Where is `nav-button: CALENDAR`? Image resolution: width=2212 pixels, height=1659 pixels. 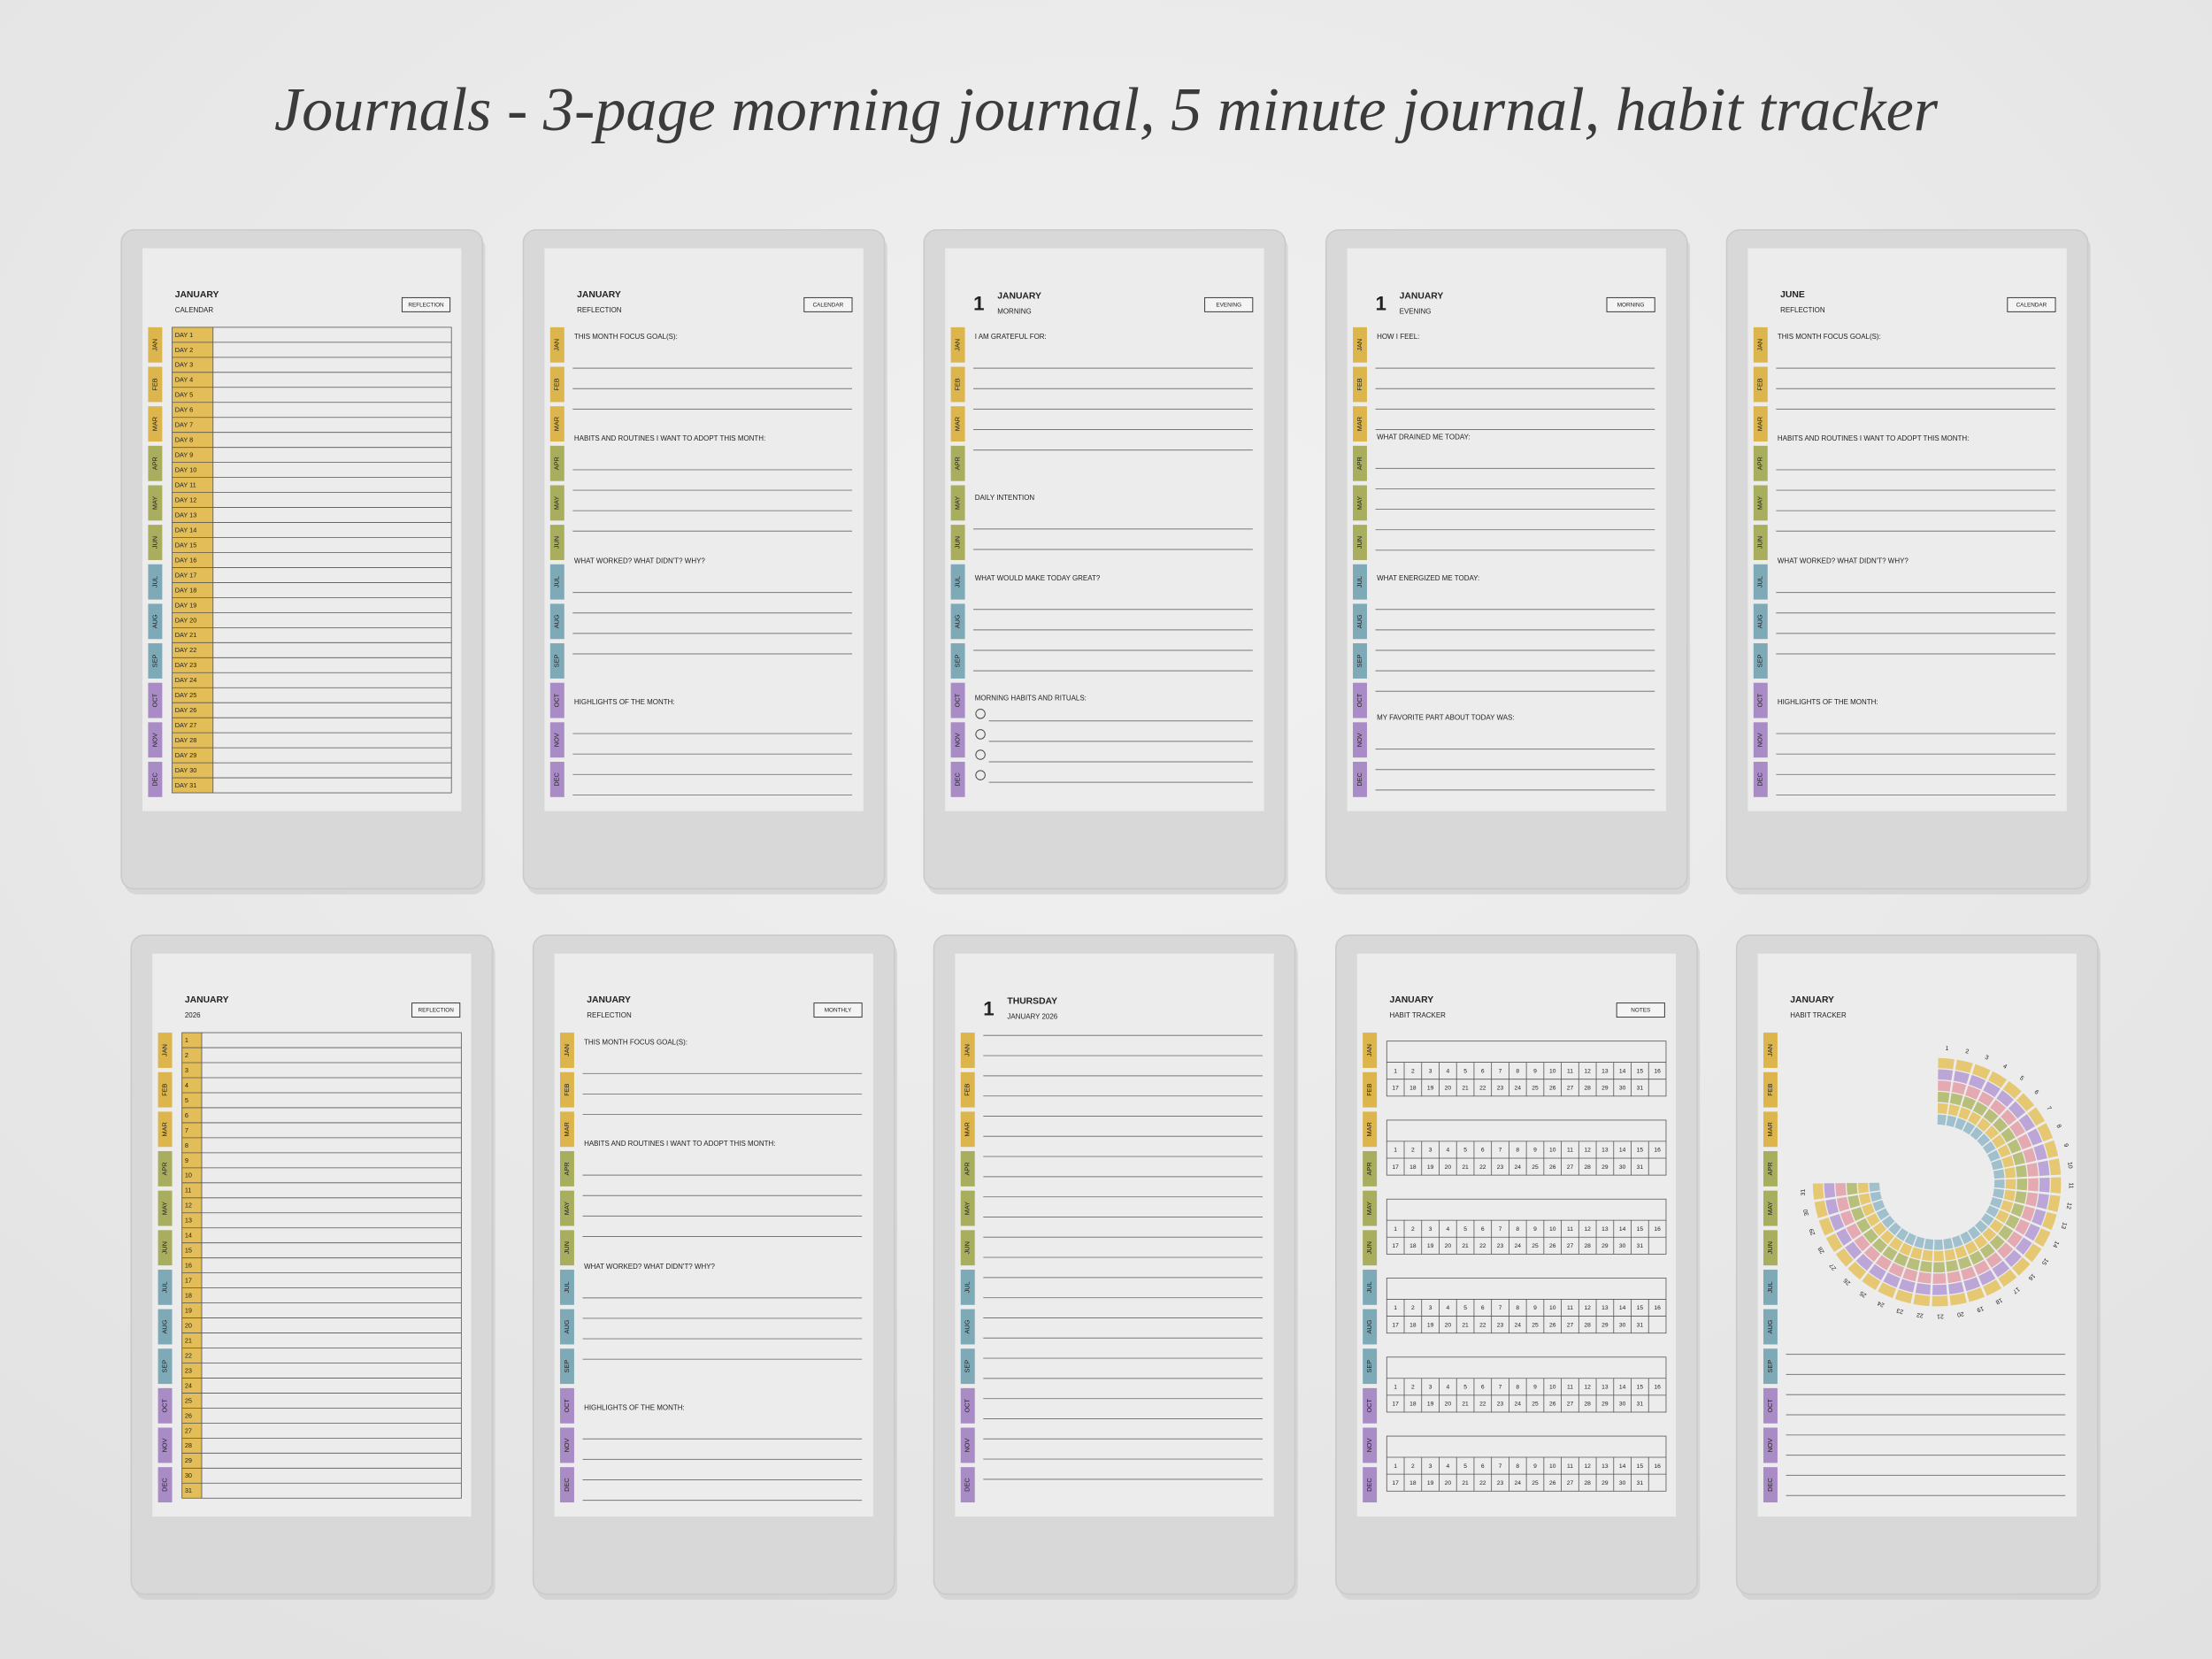
nav-button: CALENDAR is located at coordinates (829, 306).